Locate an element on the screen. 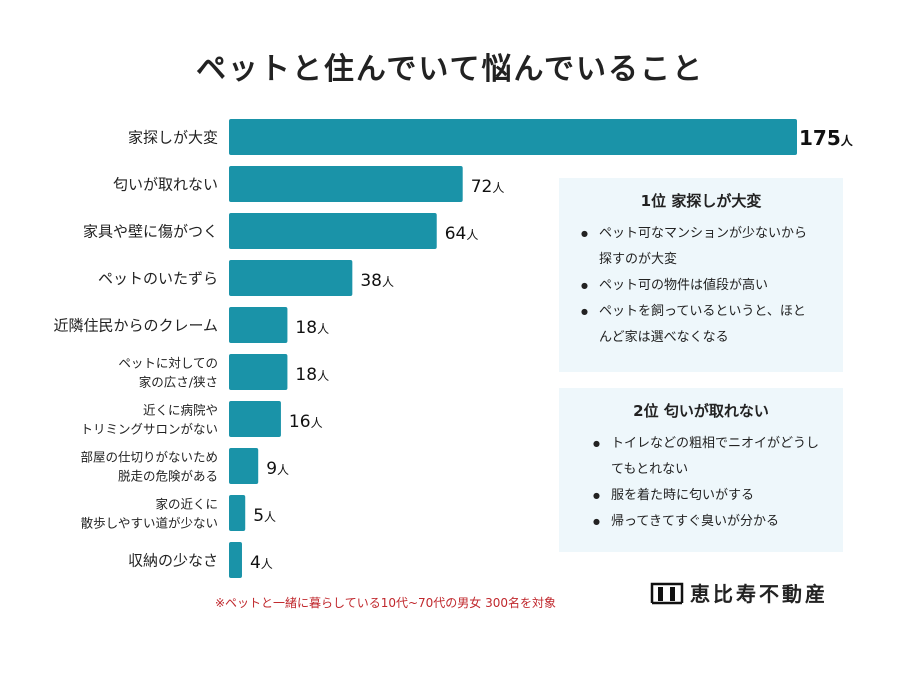  category-label: 近くに病院やトリミングサロンがない is located at coordinates (149, 419).